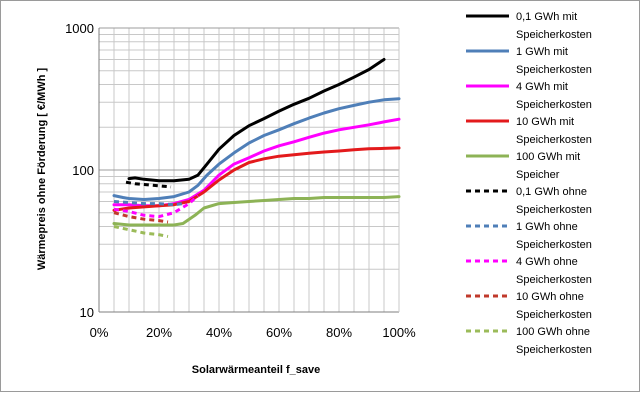  What do you see at coordinates (87, 312) in the screenshot?
I see `y-tick-label: 10` at bounding box center [87, 312].